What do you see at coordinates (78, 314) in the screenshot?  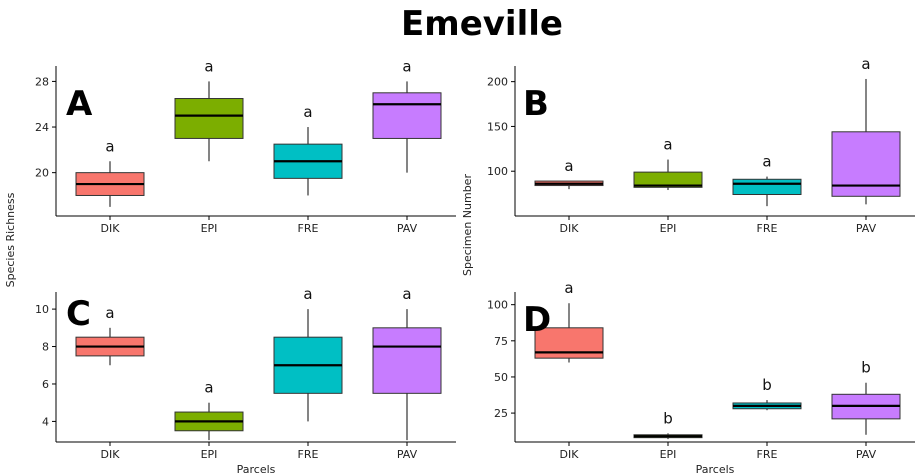 I see `panel-letter: C` at bounding box center [78, 314].